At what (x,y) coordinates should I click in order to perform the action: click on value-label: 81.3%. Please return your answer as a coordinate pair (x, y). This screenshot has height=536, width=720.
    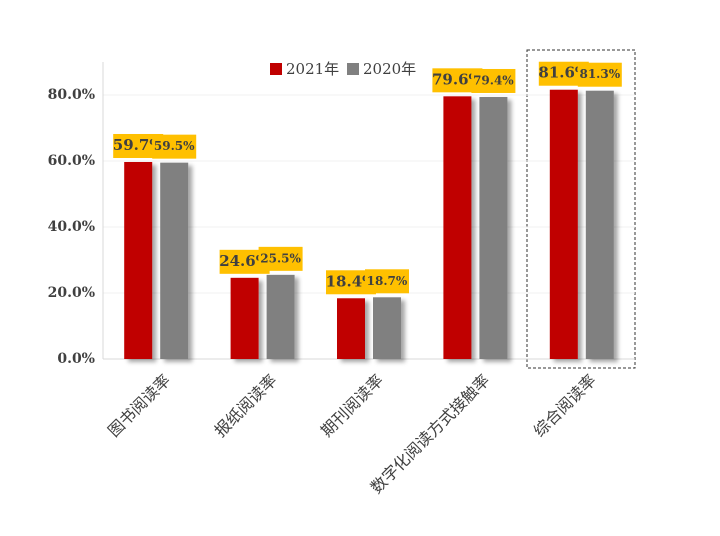
    Looking at the image, I should click on (599, 74).